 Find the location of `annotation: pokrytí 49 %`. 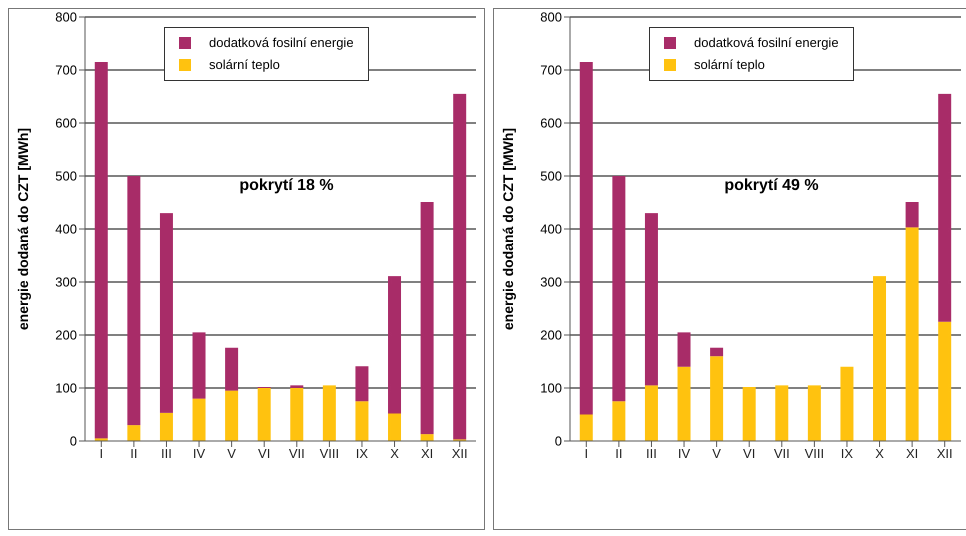

annotation: pokrytí 49 % is located at coordinates (771, 186).